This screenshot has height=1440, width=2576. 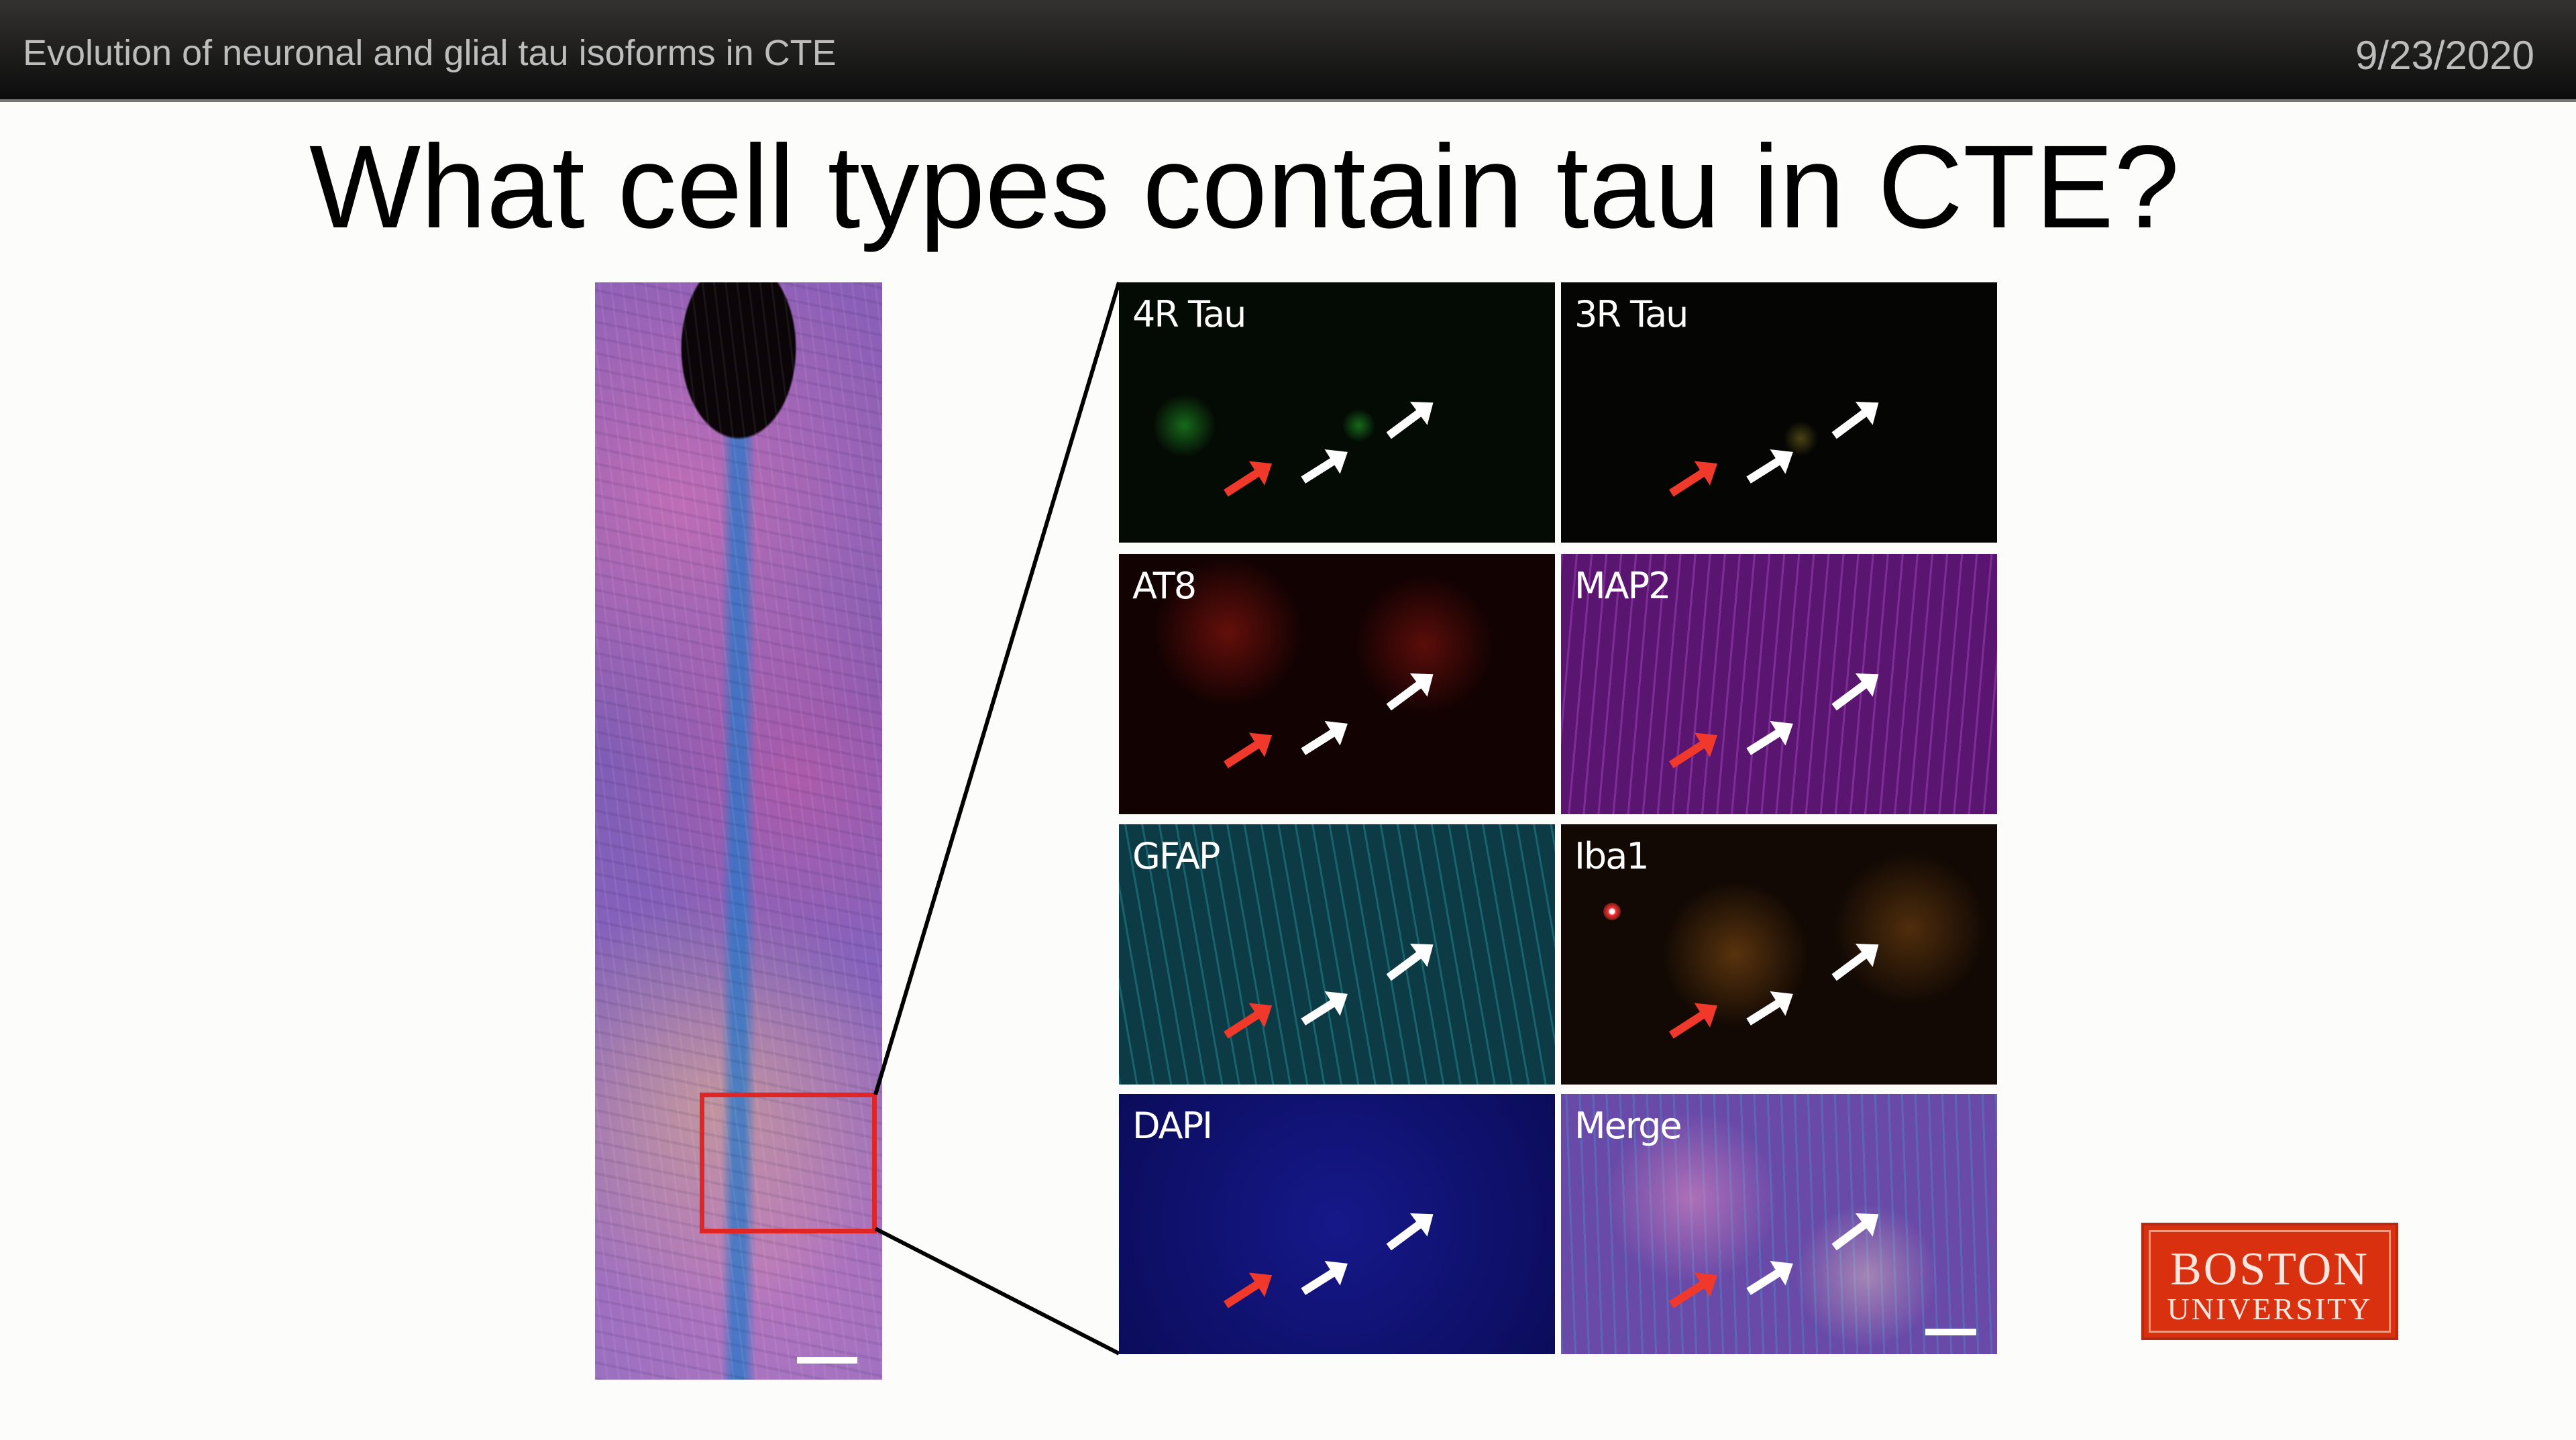 What do you see at coordinates (1779, 1224) in the screenshot?
I see `panel-merge: Merge` at bounding box center [1779, 1224].